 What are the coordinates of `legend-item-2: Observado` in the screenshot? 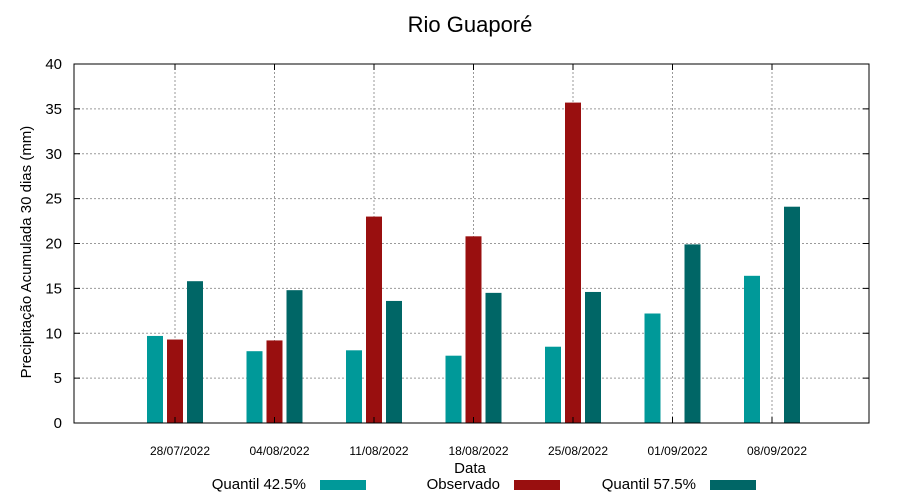 It's located at (493, 484).